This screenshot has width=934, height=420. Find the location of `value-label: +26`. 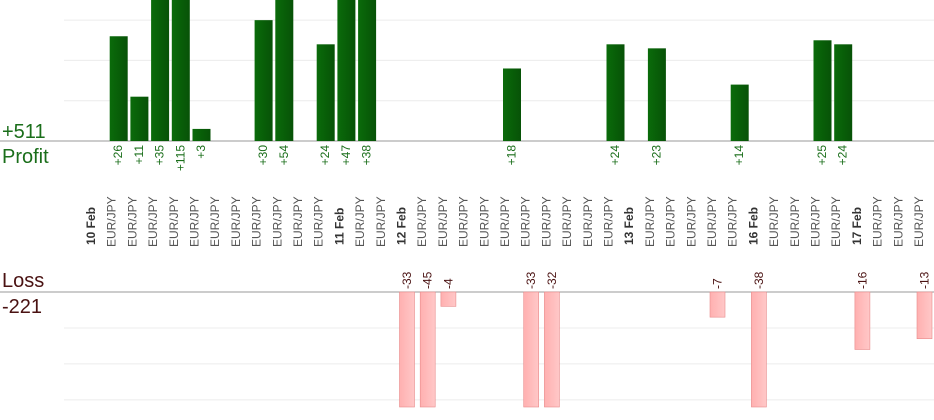

value-label: +26 is located at coordinates (118, 155).